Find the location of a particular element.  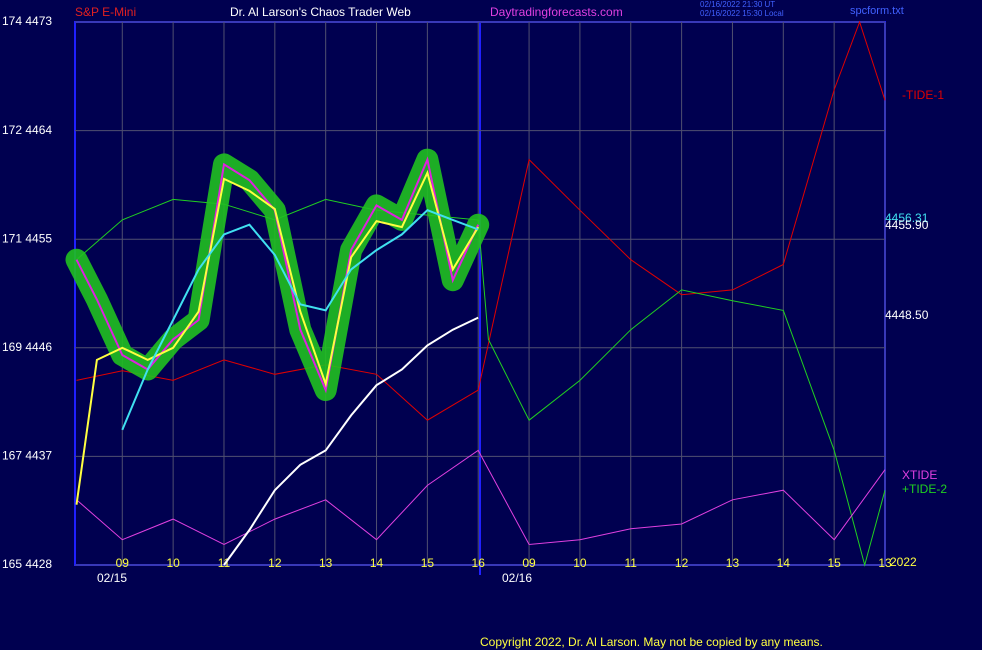

y-tick-label: 167 4437 is located at coordinates (27, 456).